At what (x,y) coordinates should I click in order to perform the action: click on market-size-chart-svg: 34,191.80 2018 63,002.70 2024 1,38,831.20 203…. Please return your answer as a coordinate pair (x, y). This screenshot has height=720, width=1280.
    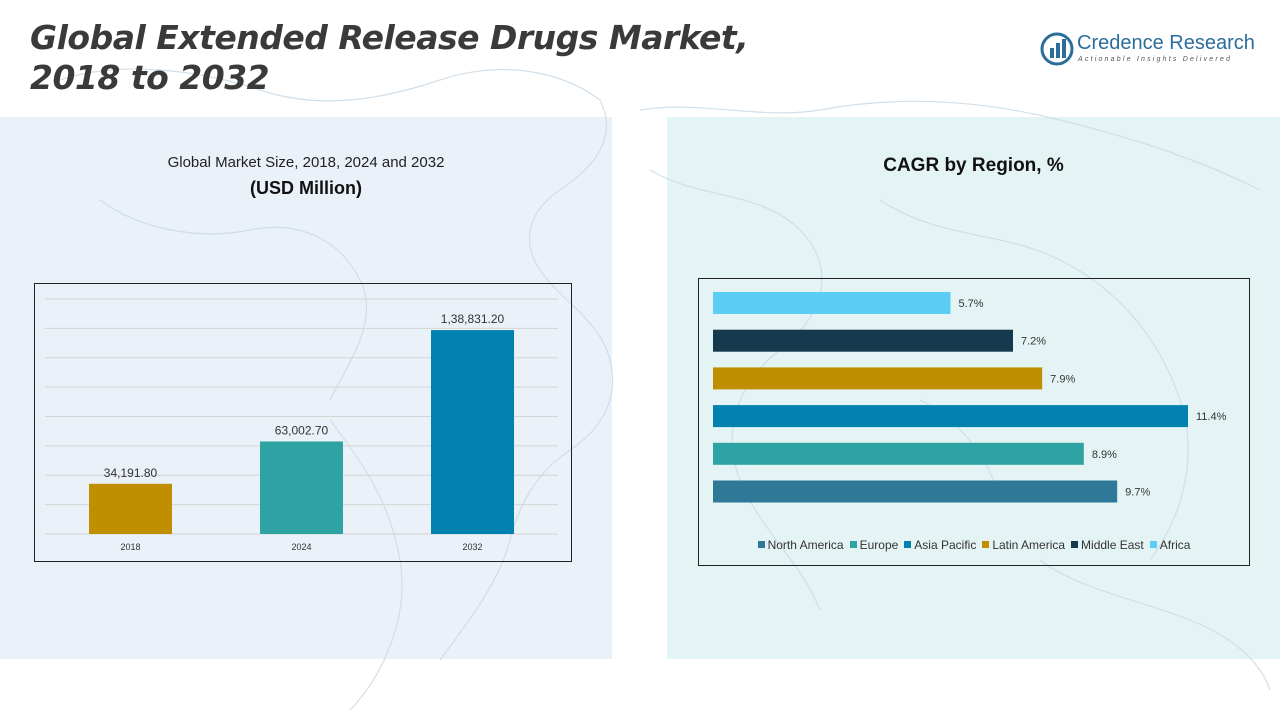
    Looking at the image, I should click on (301, 425).